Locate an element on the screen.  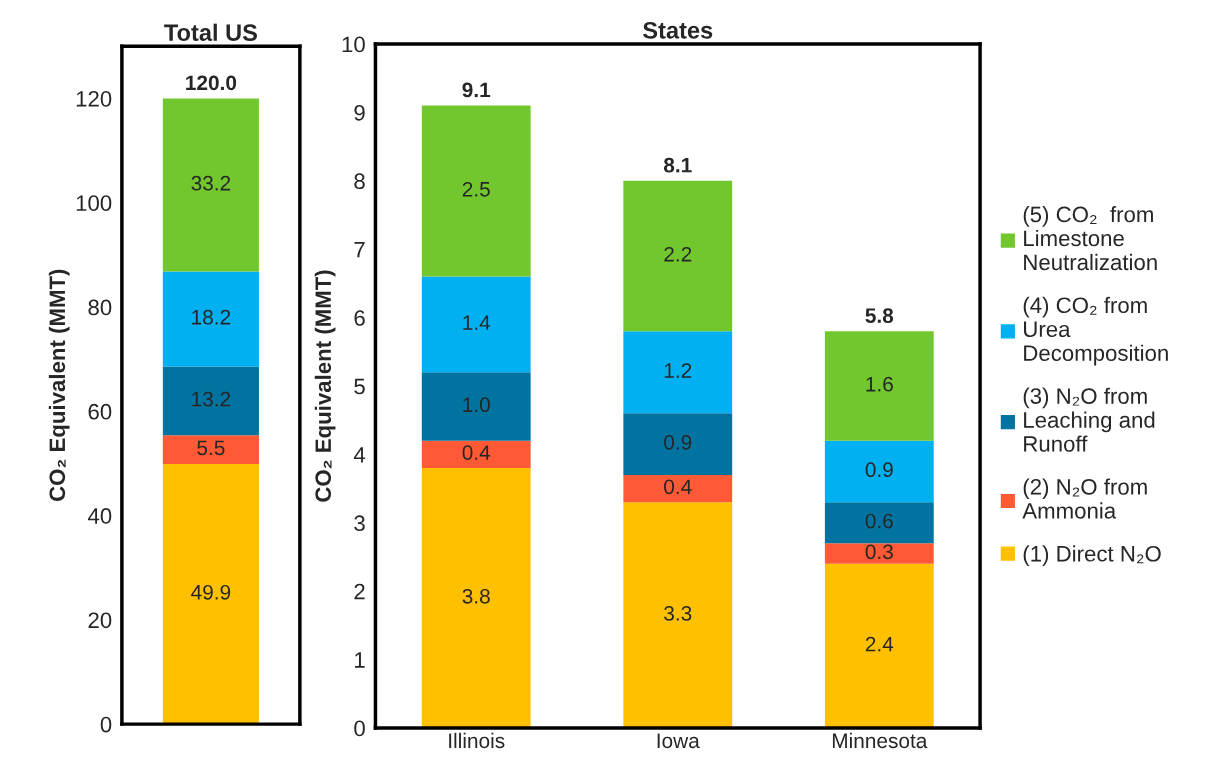
chart-title: States is located at coordinates (678, 30).